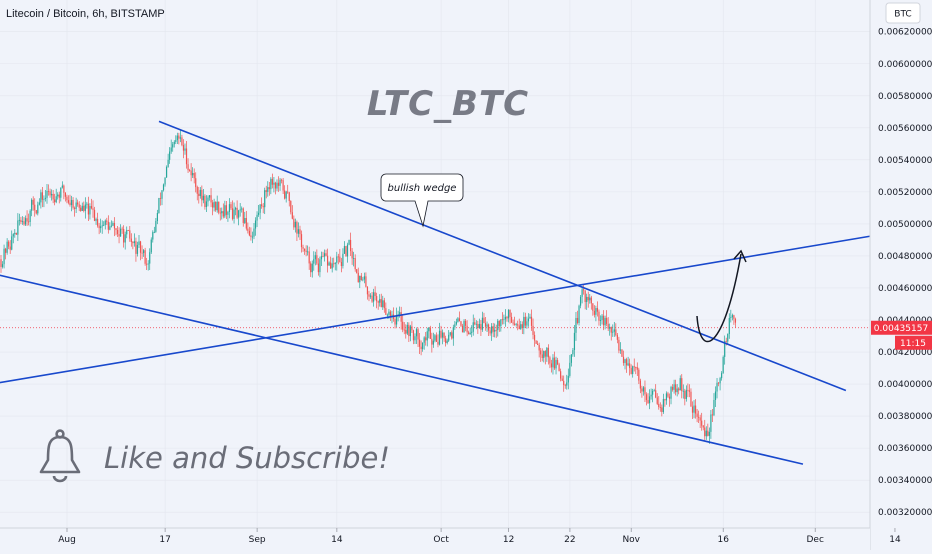  I want to click on bell-icon, so click(60, 456).